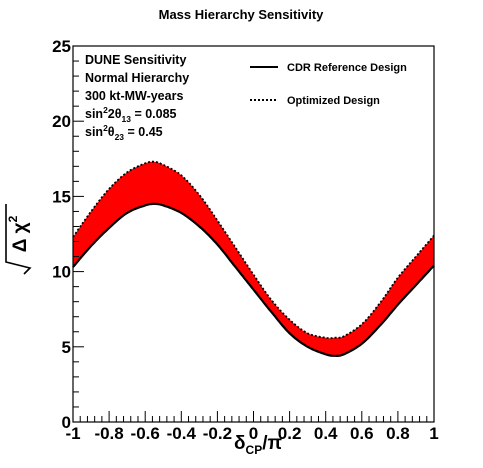 The width and height of the screenshot is (483, 468). Describe the element at coordinates (217, 433) in the screenshot. I see `x-tick-label: -0.2` at that location.